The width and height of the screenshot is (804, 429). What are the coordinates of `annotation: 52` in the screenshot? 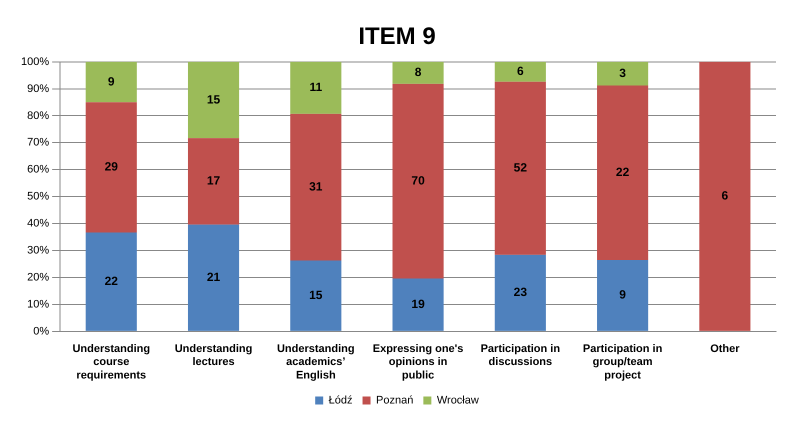 It's located at (521, 167).